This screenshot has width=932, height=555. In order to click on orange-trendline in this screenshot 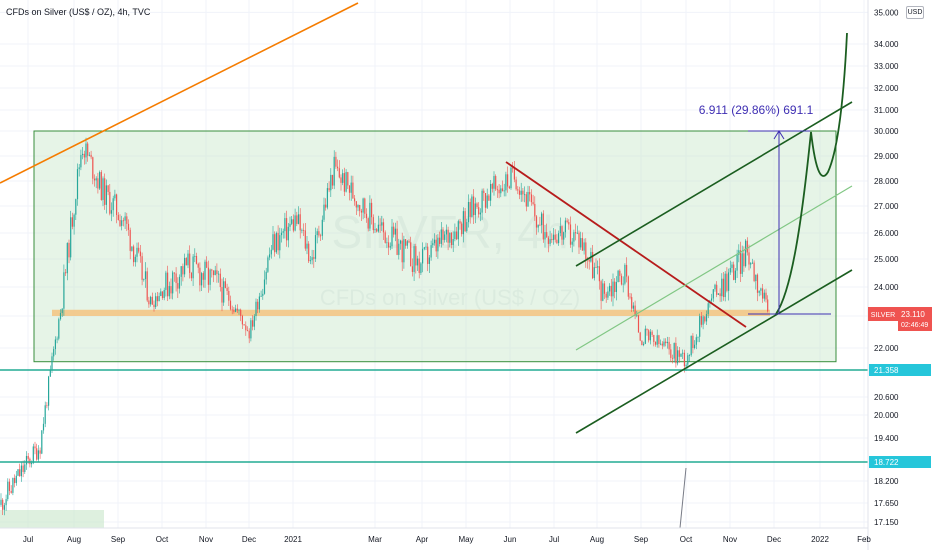, I will do `click(179, 93)`.